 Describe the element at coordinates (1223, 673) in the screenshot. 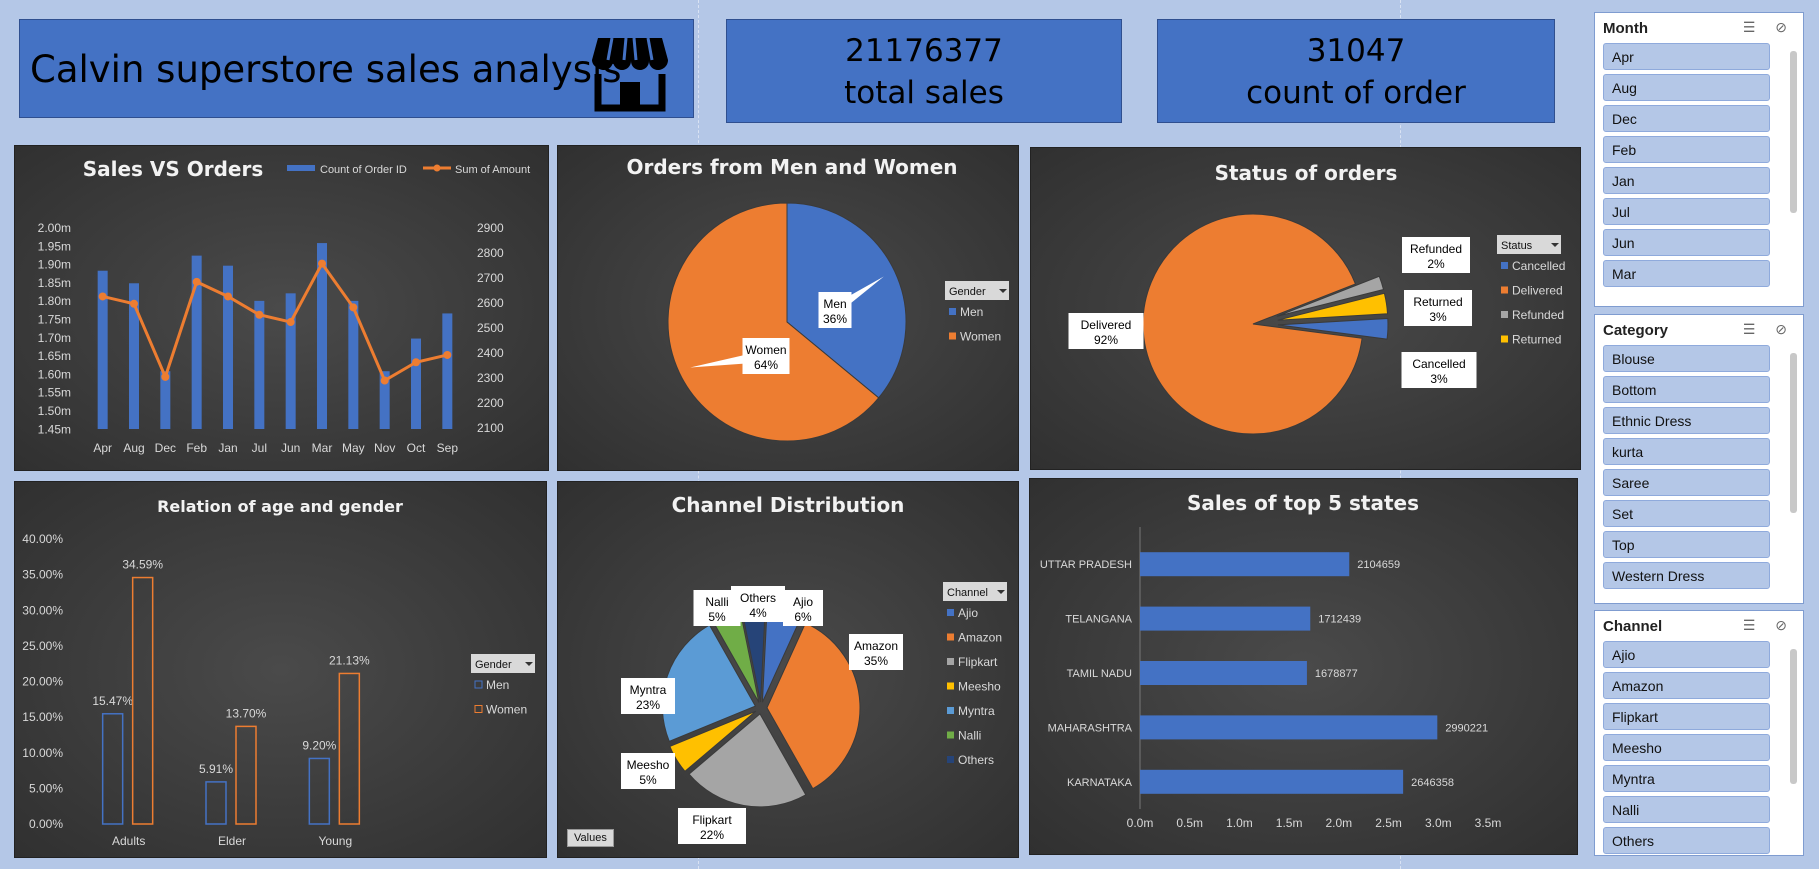

I see `bar-state-tamil-nadu` at that location.